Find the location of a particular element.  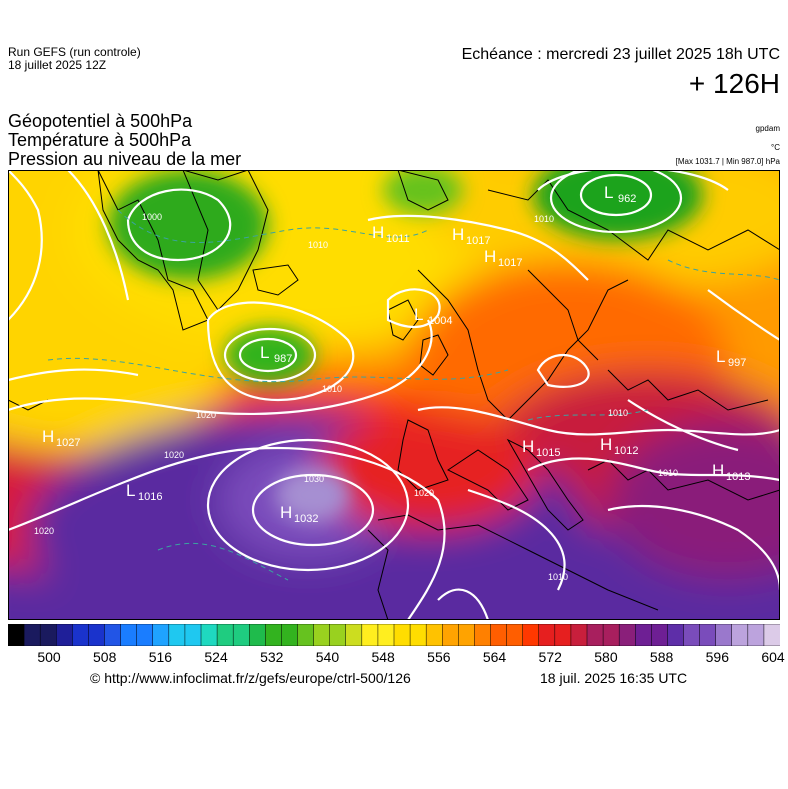

pressure-center-value: 1004 is located at coordinates (440, 321).